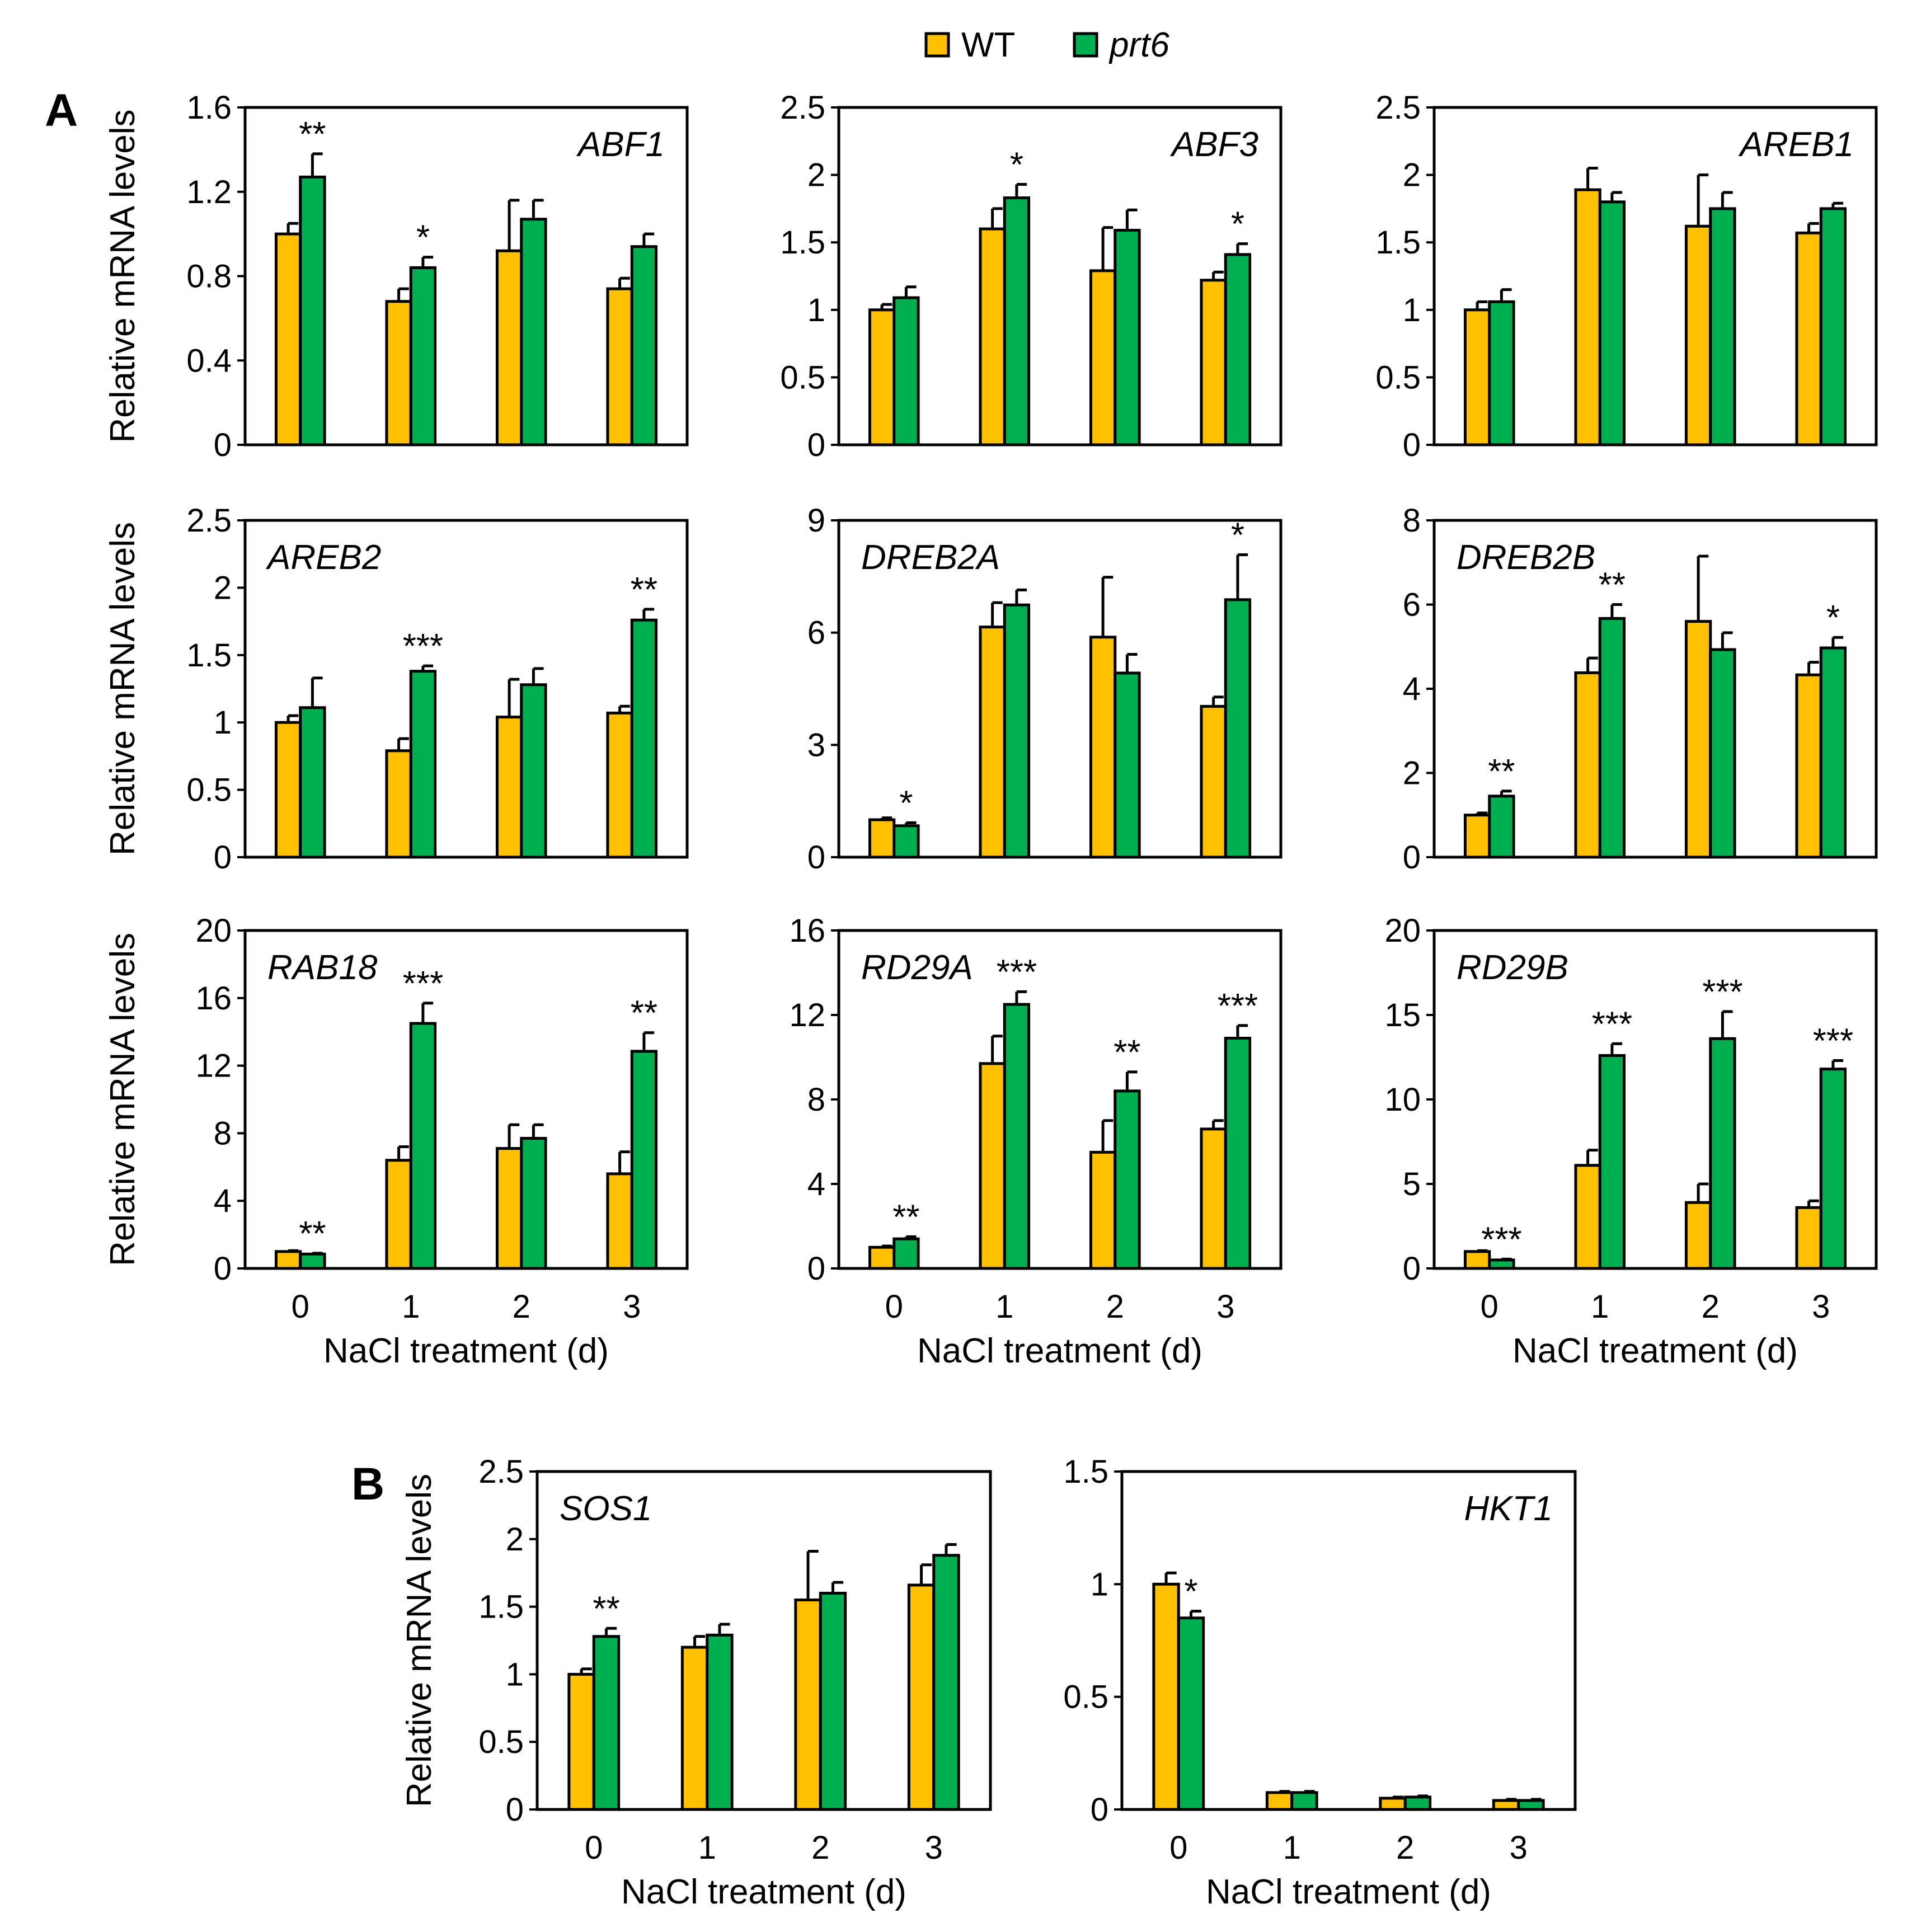  What do you see at coordinates (213, 931) in the screenshot?
I see `y-tick-label: 20` at bounding box center [213, 931].